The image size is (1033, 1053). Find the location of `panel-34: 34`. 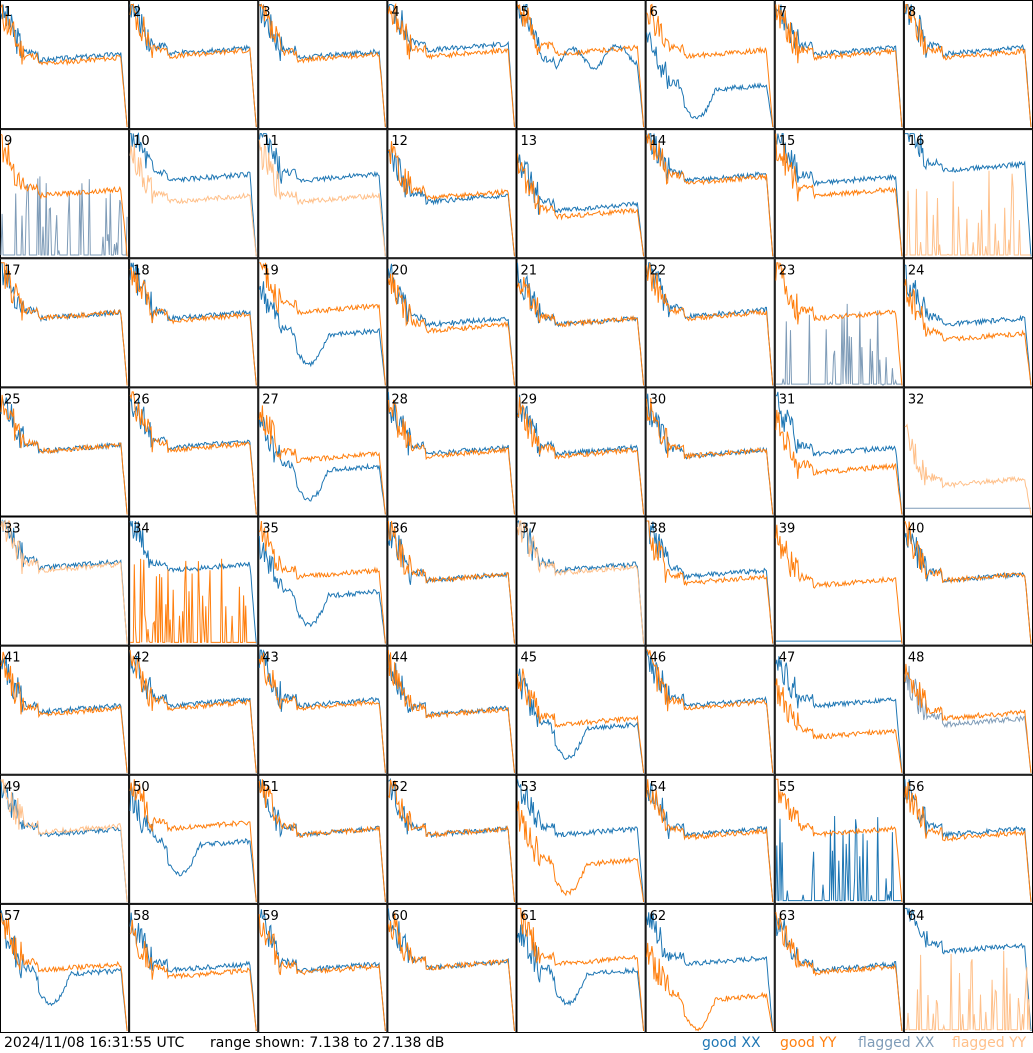

panel-34: 34 is located at coordinates (194, 581).